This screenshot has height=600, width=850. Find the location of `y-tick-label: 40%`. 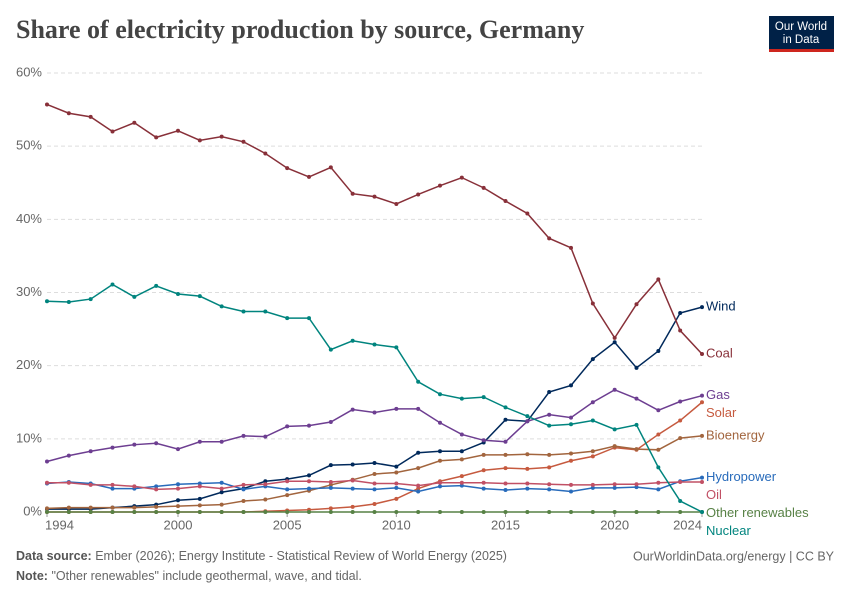

y-tick-label: 40% is located at coordinates (29, 218).